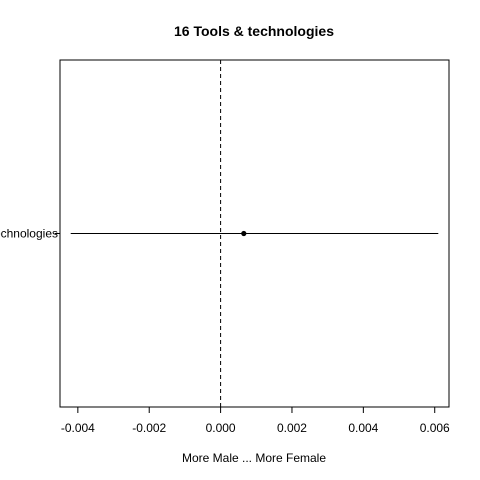 This screenshot has height=480, width=480. I want to click on y-tick-label: Tools & technologies, so click(29, 234).